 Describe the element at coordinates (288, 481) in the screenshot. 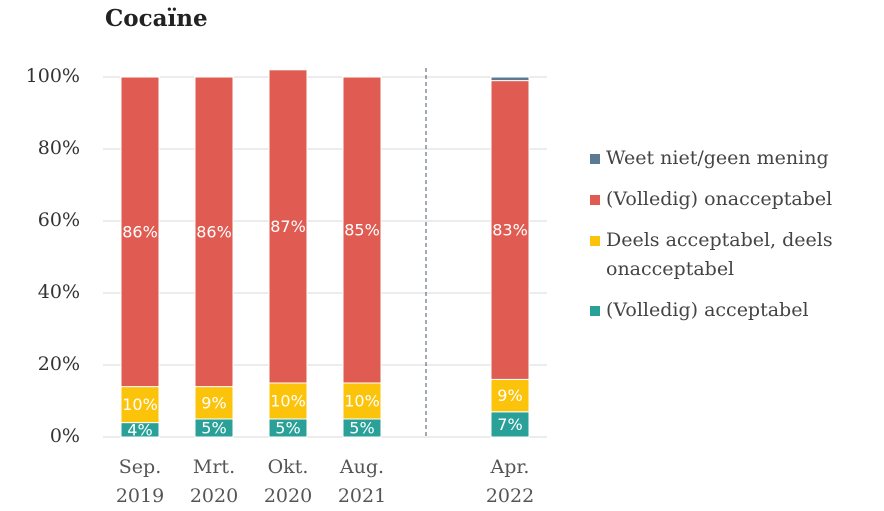

I see `x-tick-label: Okt. 2020` at that location.